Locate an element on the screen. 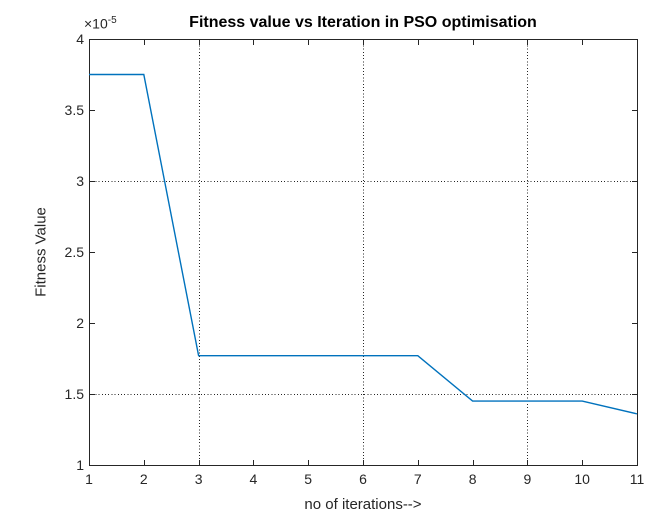 This screenshot has width=654, height=523. x-tick-label: 1 is located at coordinates (89, 479).